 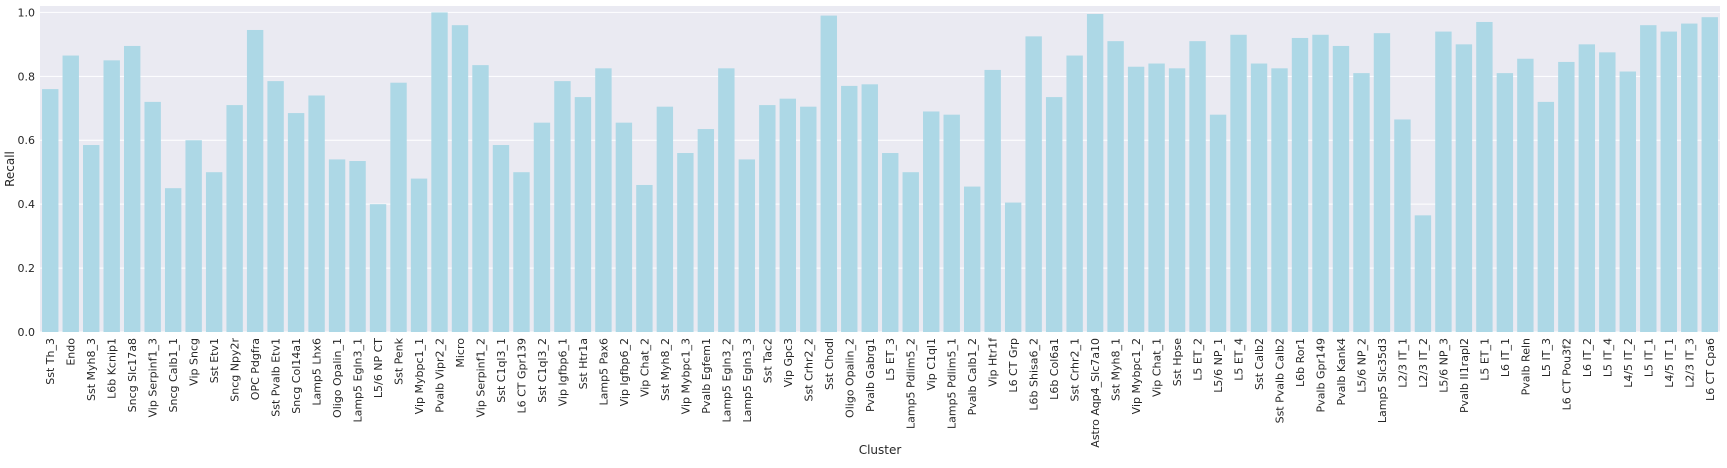 I want to click on x-tick-label: L6 IT_2, so click(x=1587, y=357).